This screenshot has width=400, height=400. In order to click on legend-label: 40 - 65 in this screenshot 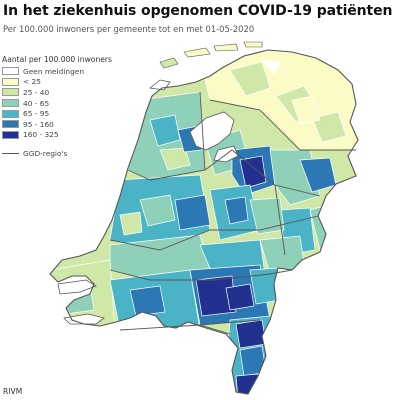, I will do `click(36, 103)`.